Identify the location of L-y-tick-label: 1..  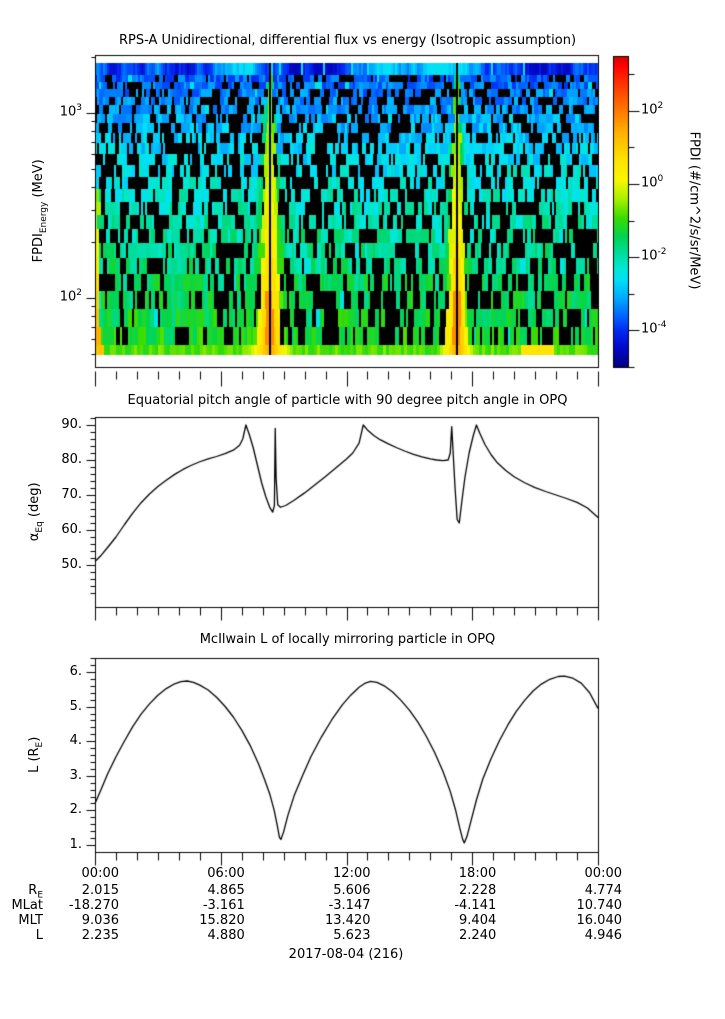
(75, 844).